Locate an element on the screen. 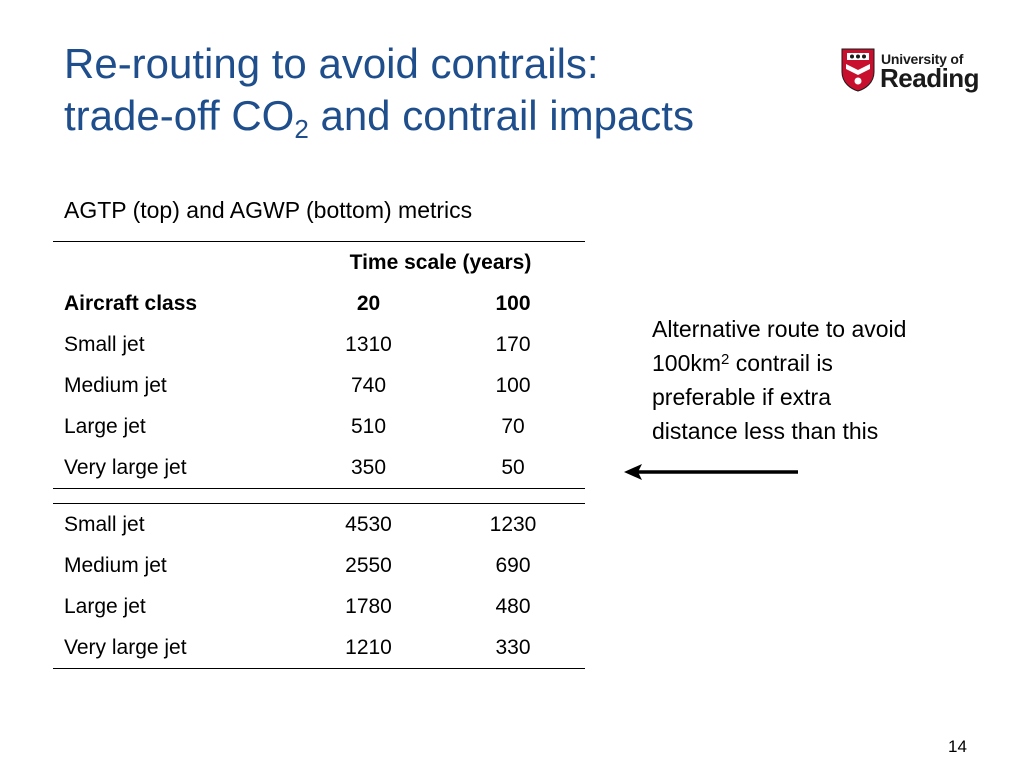 The height and width of the screenshot is (768, 1024). table-caption: AGTP (top) and AGWP (bottom) metrics is located at coordinates (268, 210).